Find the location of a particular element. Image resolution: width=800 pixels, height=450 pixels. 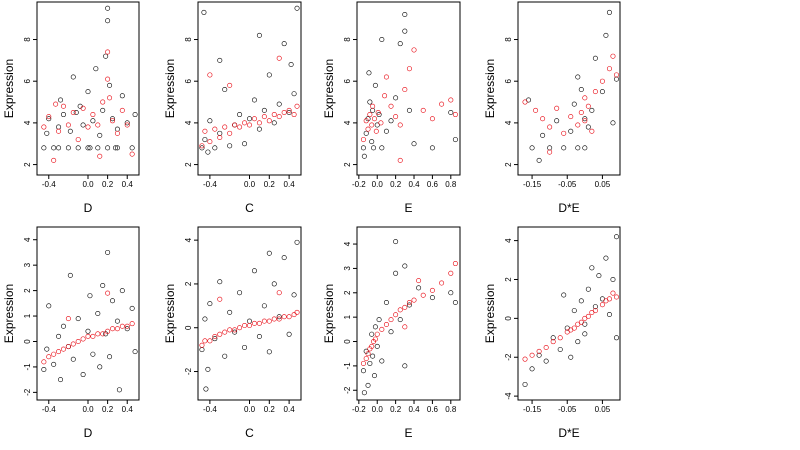

chart-panel-top-3: -0.2 0.0 0.2 0.4 0.6 0.8 2 4 6 8 E Expression is located at coordinates (391, 108).